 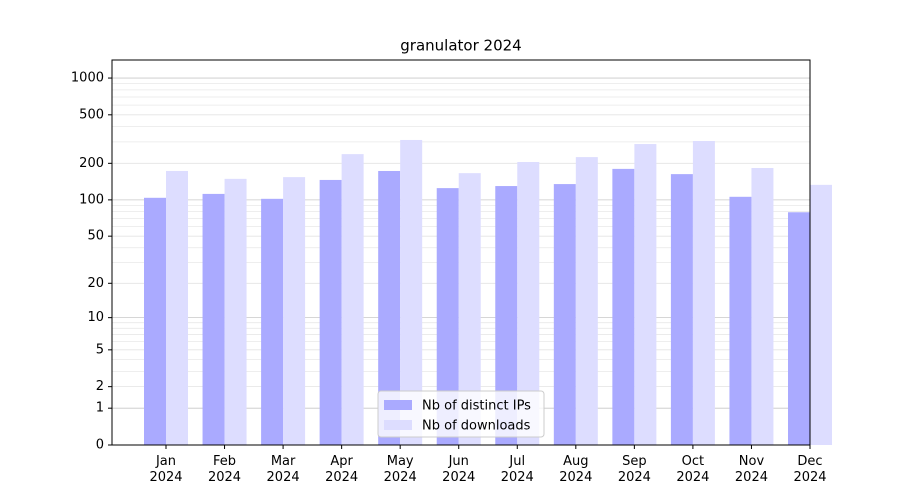 What do you see at coordinates (634, 461) in the screenshot?
I see `x-tick-label-line: Sep` at bounding box center [634, 461].